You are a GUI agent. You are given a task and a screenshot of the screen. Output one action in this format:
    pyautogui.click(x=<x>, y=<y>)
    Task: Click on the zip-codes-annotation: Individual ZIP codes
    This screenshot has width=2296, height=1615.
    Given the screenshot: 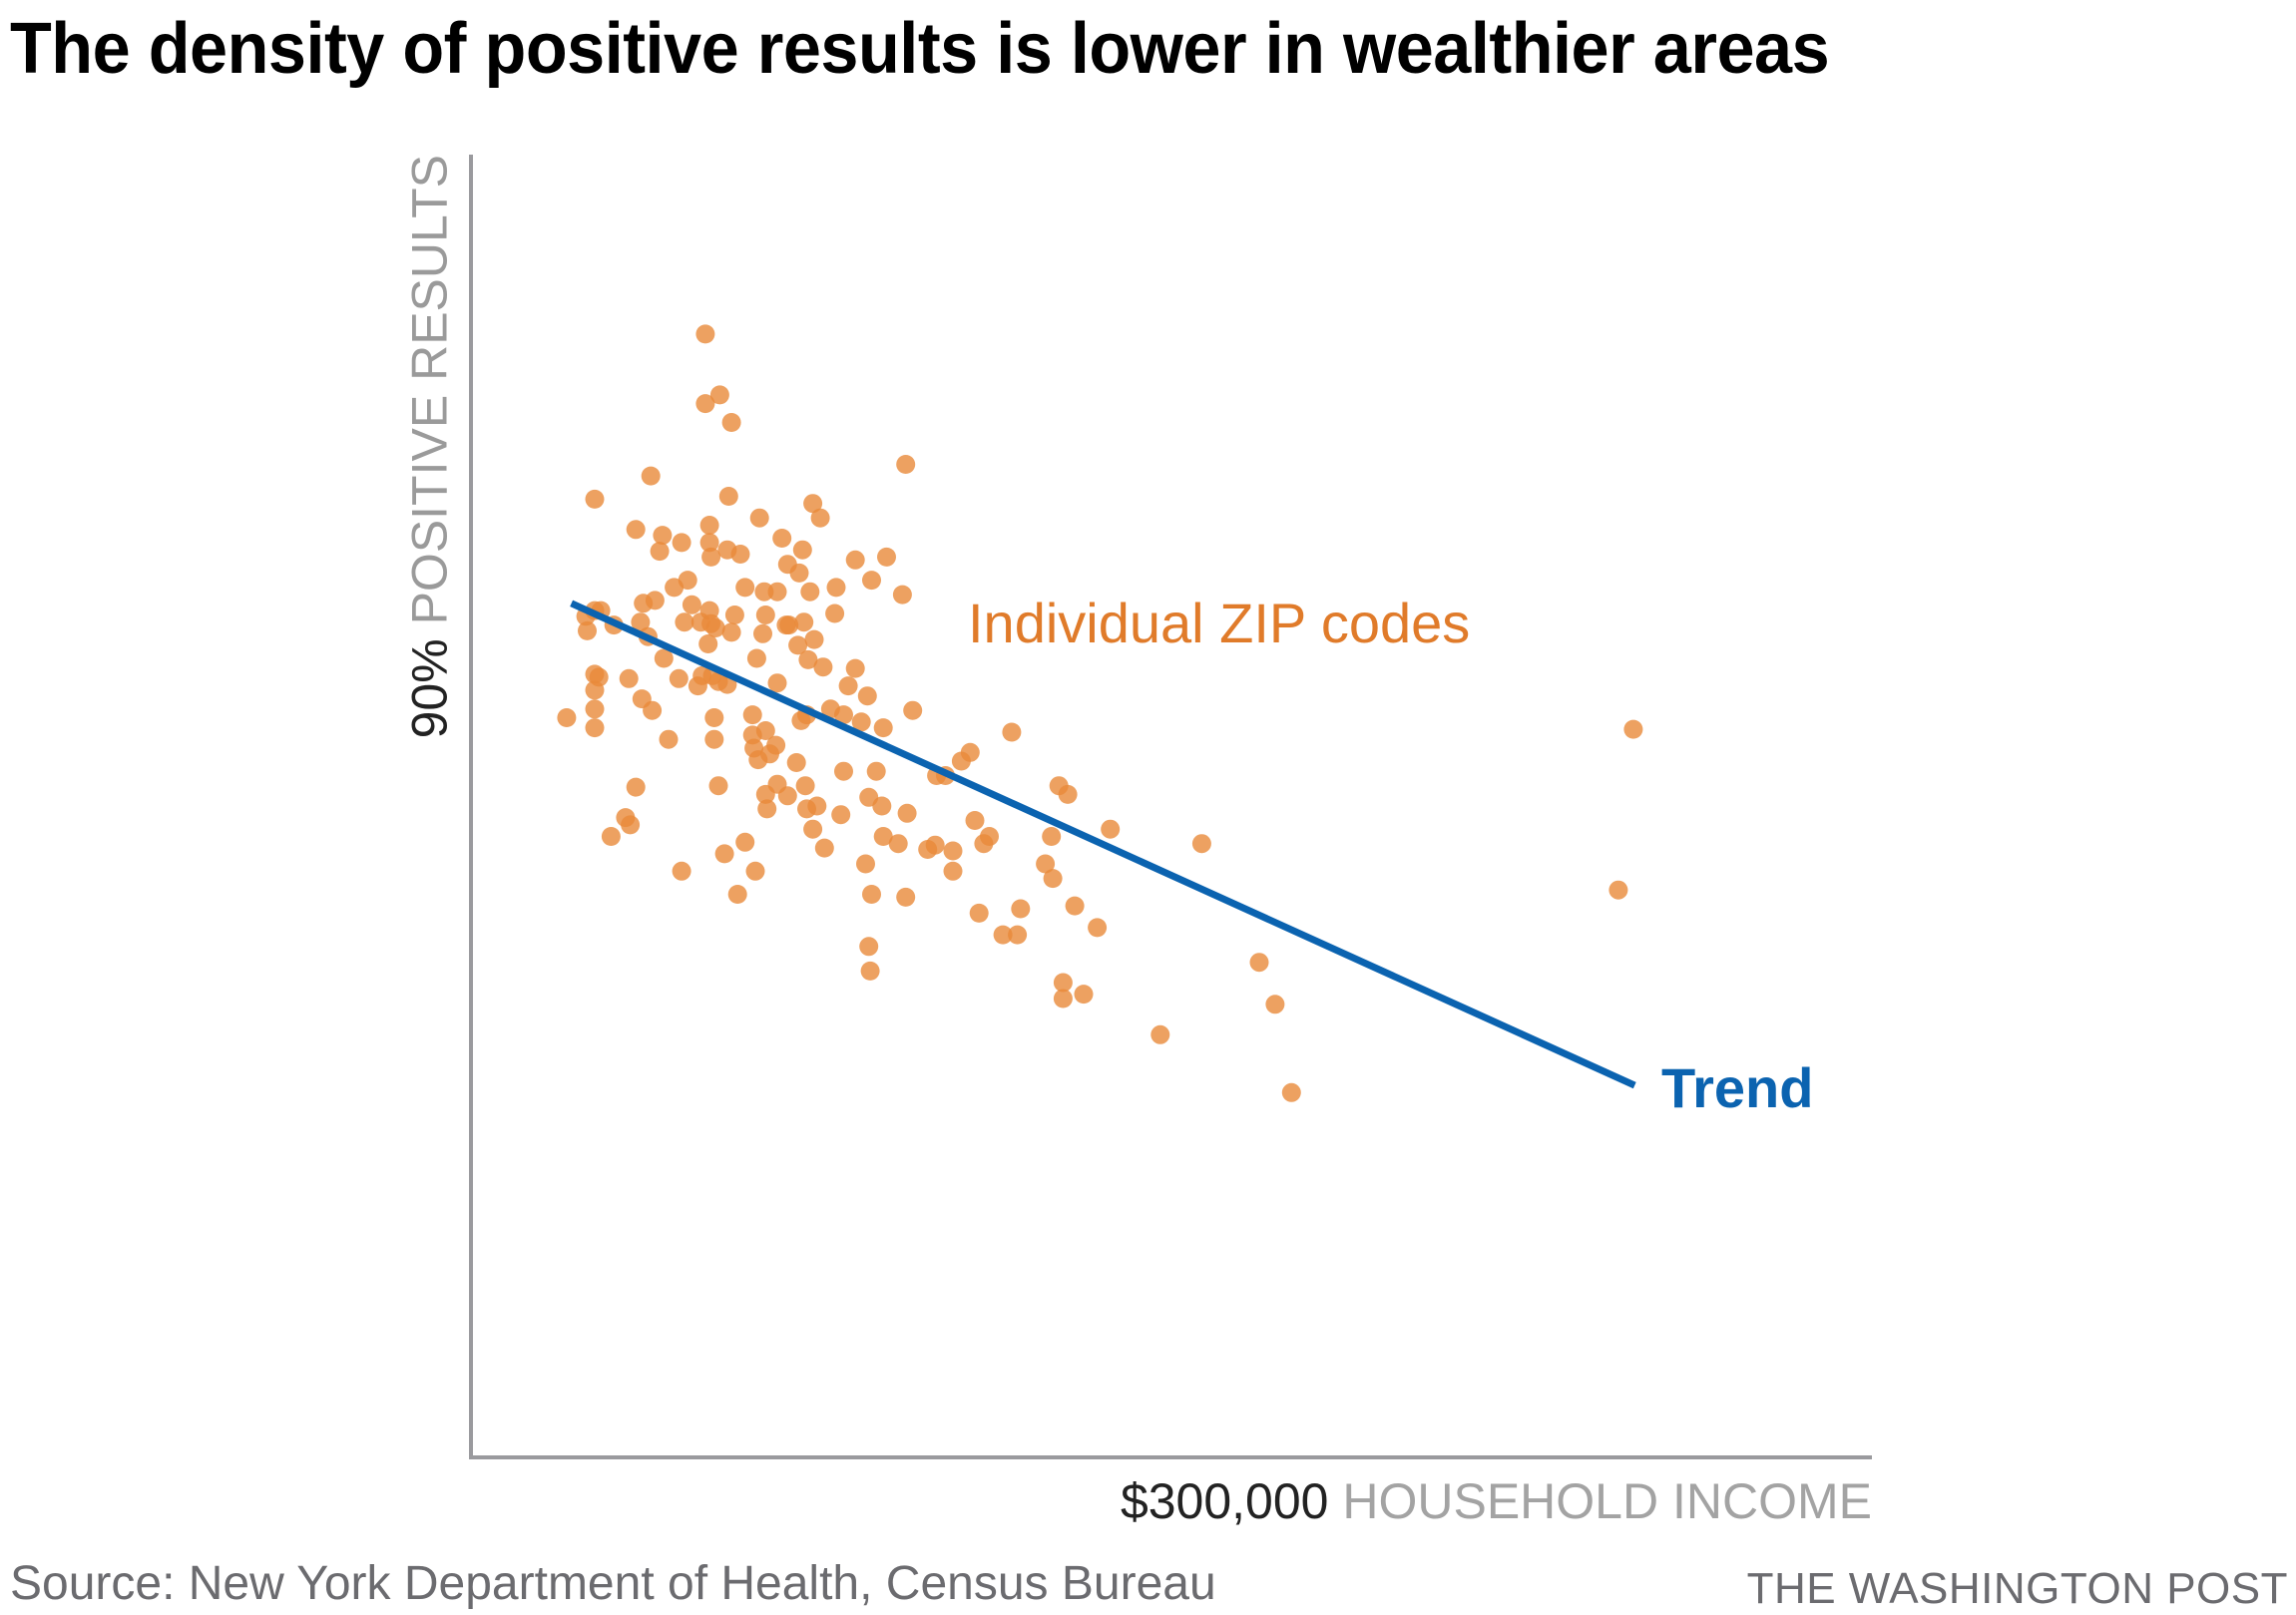 What is the action you would take?
    pyautogui.click(x=1219, y=623)
    